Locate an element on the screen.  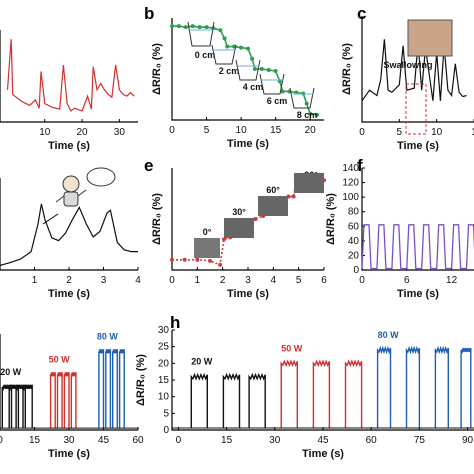
ytick-label-f-2: 40 is located at coordinates (354, 241).